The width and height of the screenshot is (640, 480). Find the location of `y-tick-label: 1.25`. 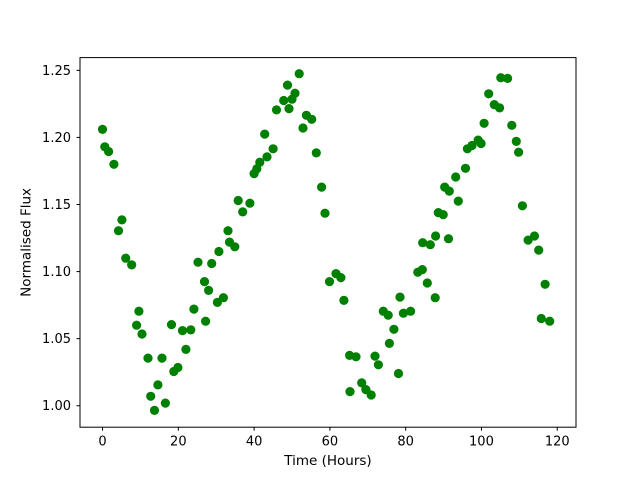

y-tick-label: 1.25 is located at coordinates (56, 71).